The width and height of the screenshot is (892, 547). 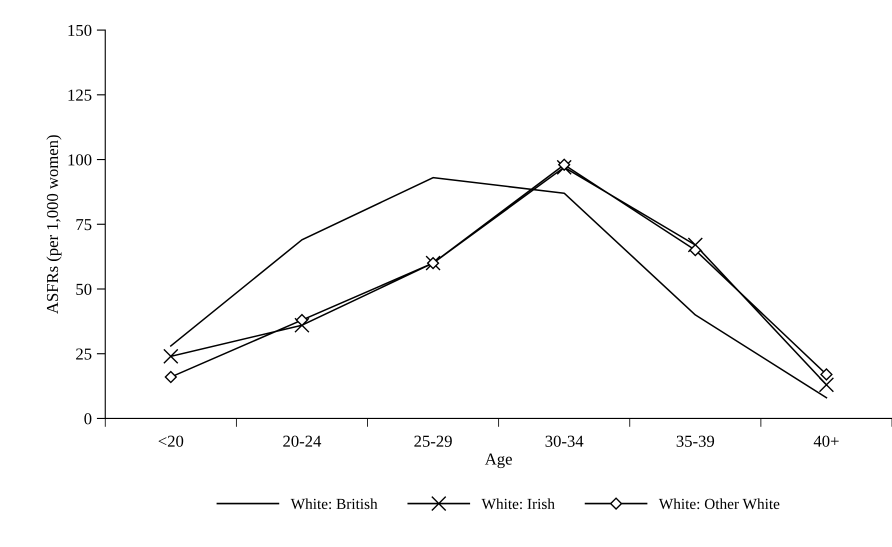 I want to click on x-tick-label: <20, so click(x=171, y=441).